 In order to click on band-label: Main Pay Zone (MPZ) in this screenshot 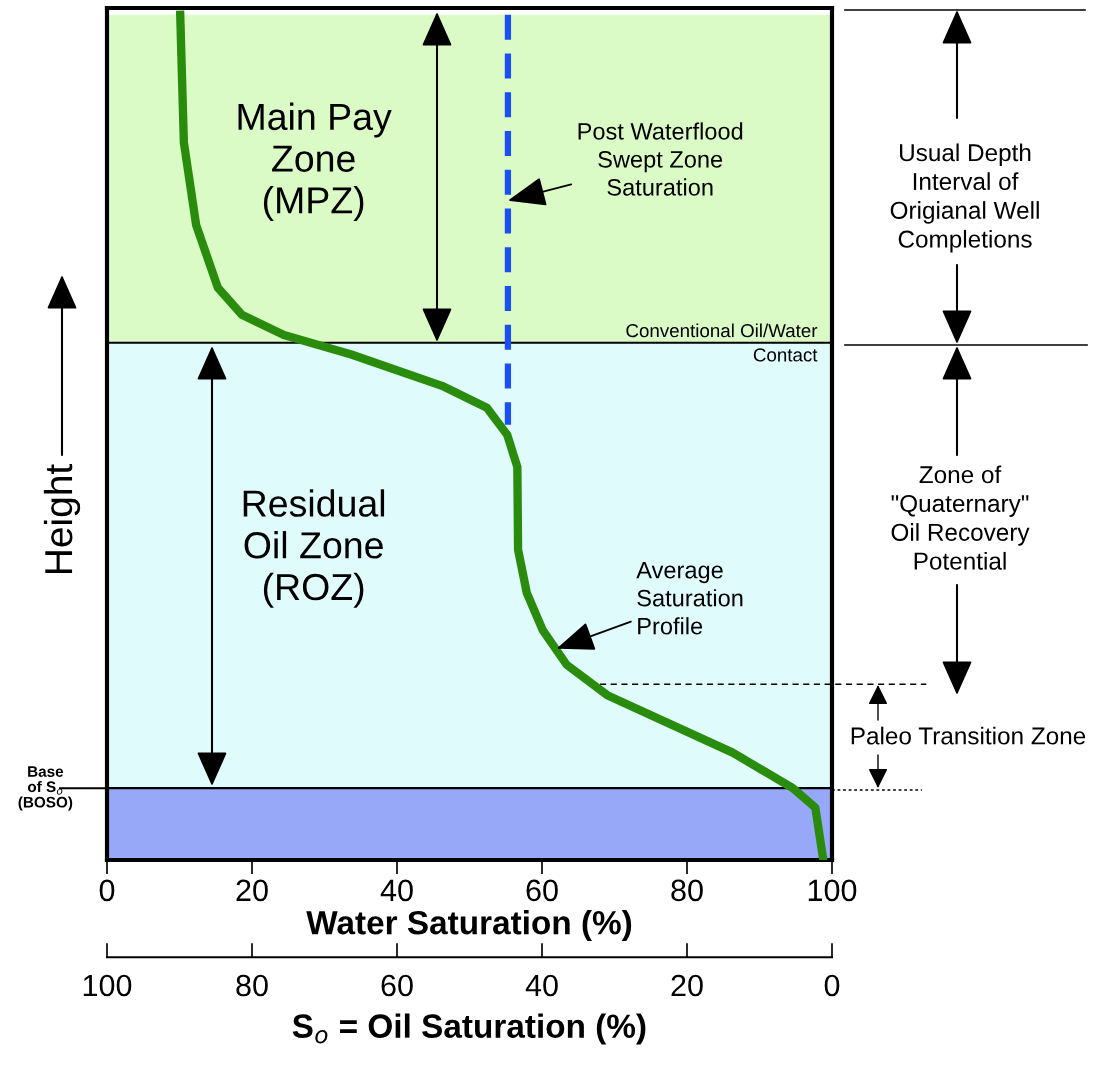, I will do `click(315, 162)`.